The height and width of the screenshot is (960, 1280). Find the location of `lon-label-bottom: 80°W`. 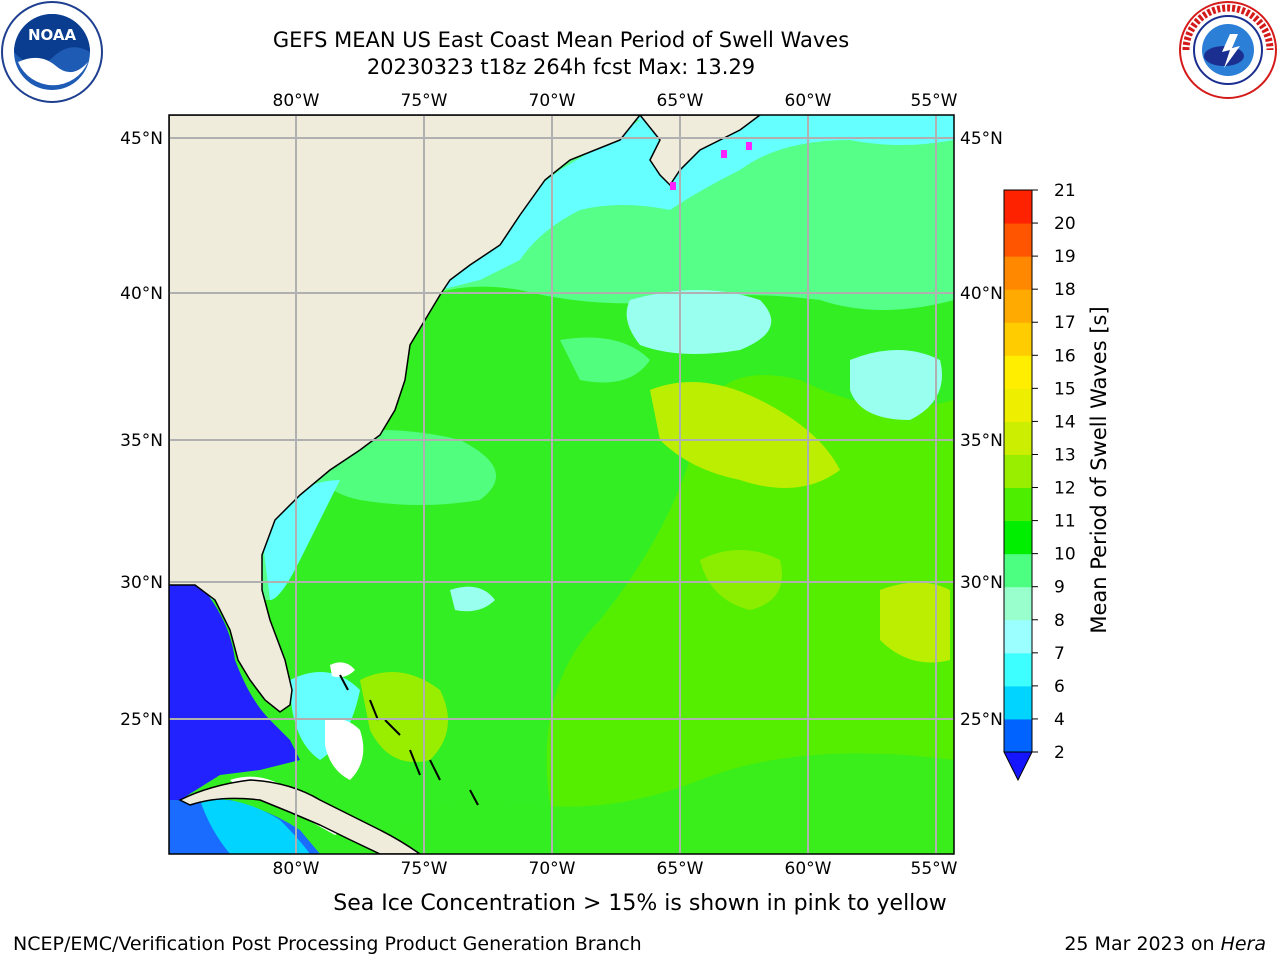

lon-label-bottom: 80°W is located at coordinates (296, 869).